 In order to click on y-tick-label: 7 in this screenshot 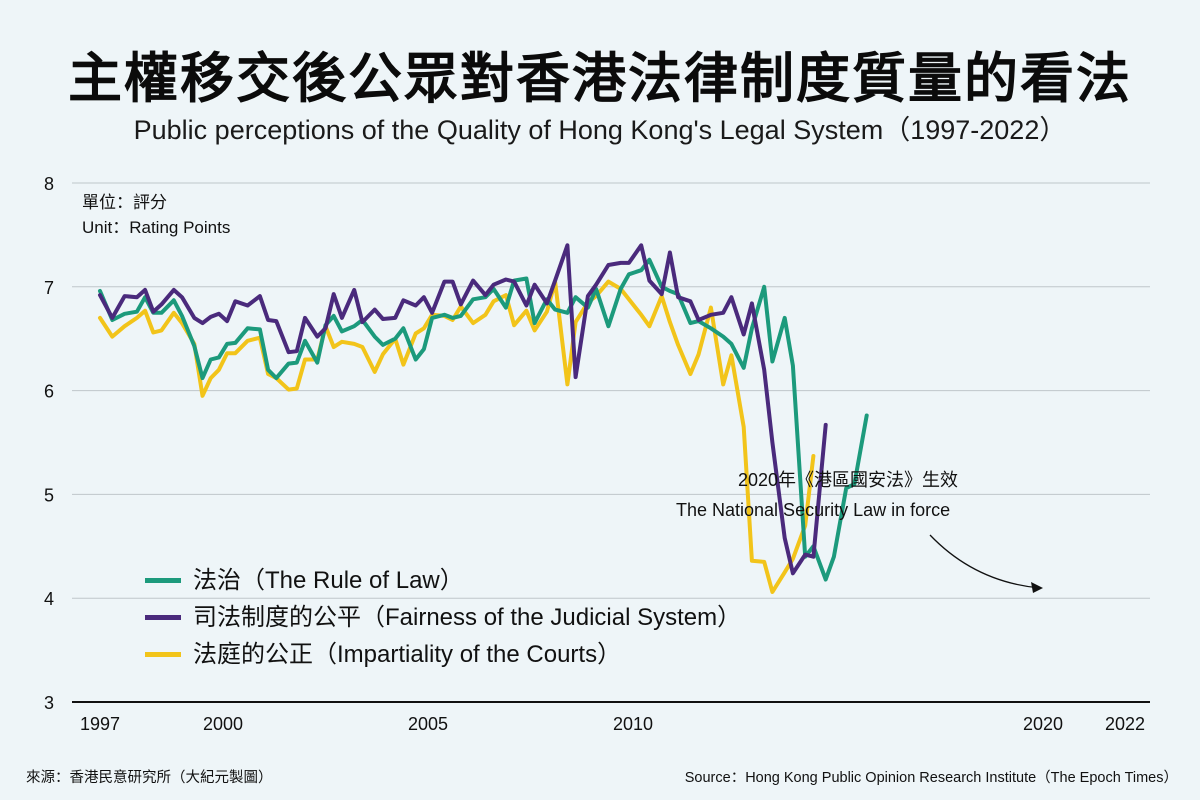, I will do `click(49, 288)`.